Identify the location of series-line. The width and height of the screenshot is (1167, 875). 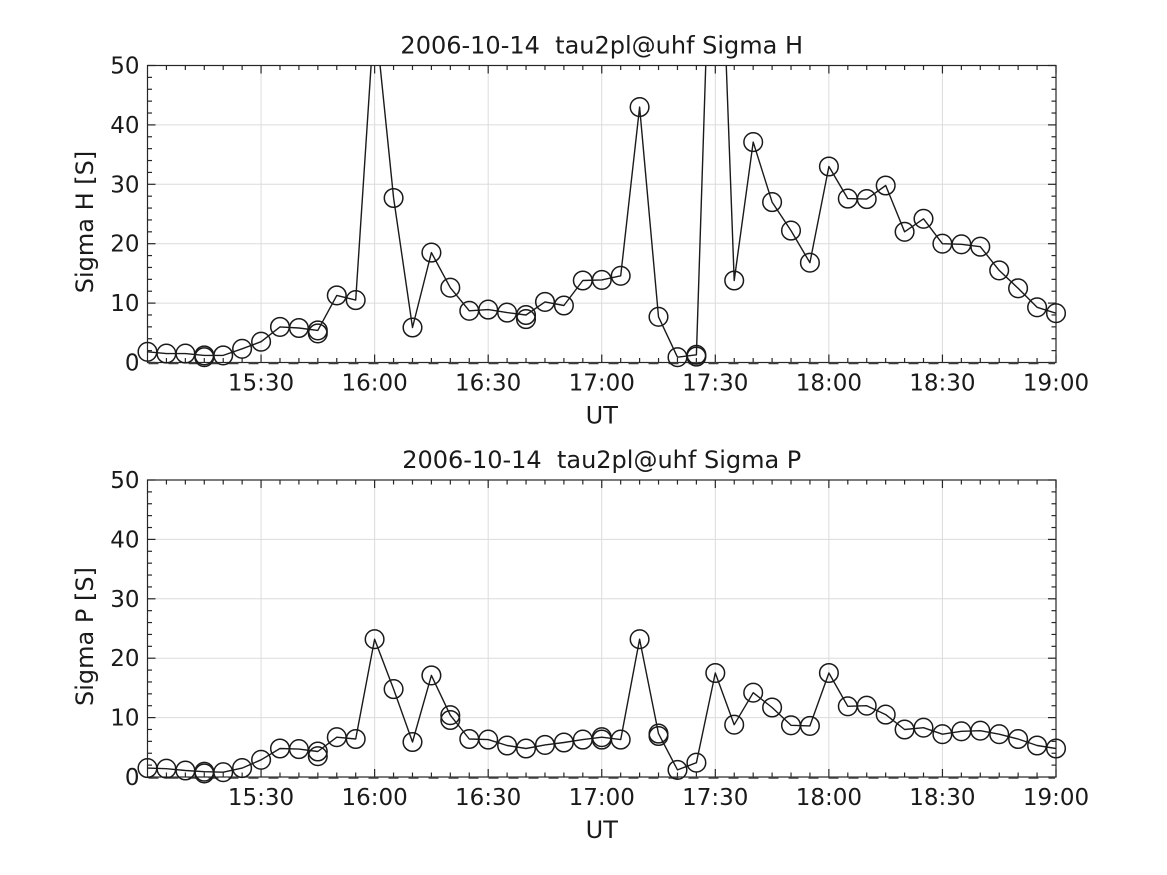
(601, 705).